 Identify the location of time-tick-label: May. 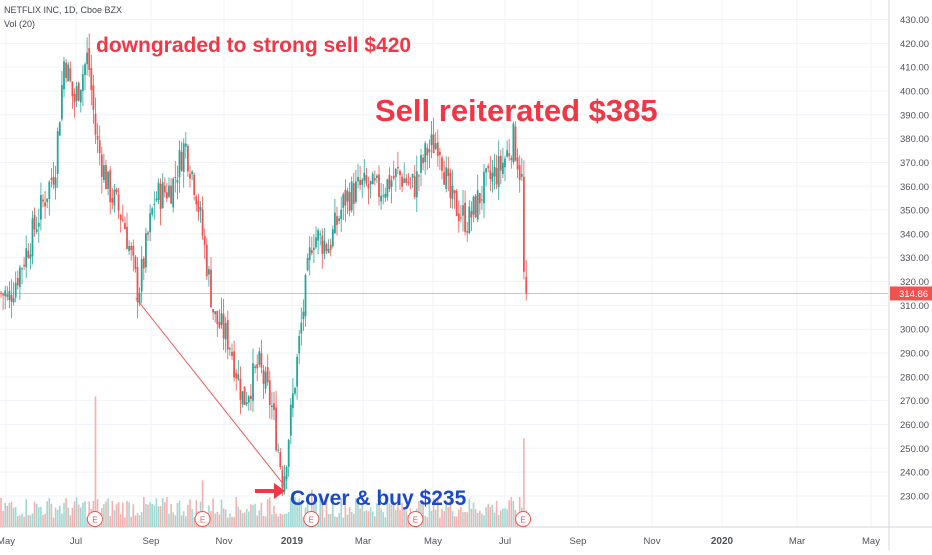
(7, 541).